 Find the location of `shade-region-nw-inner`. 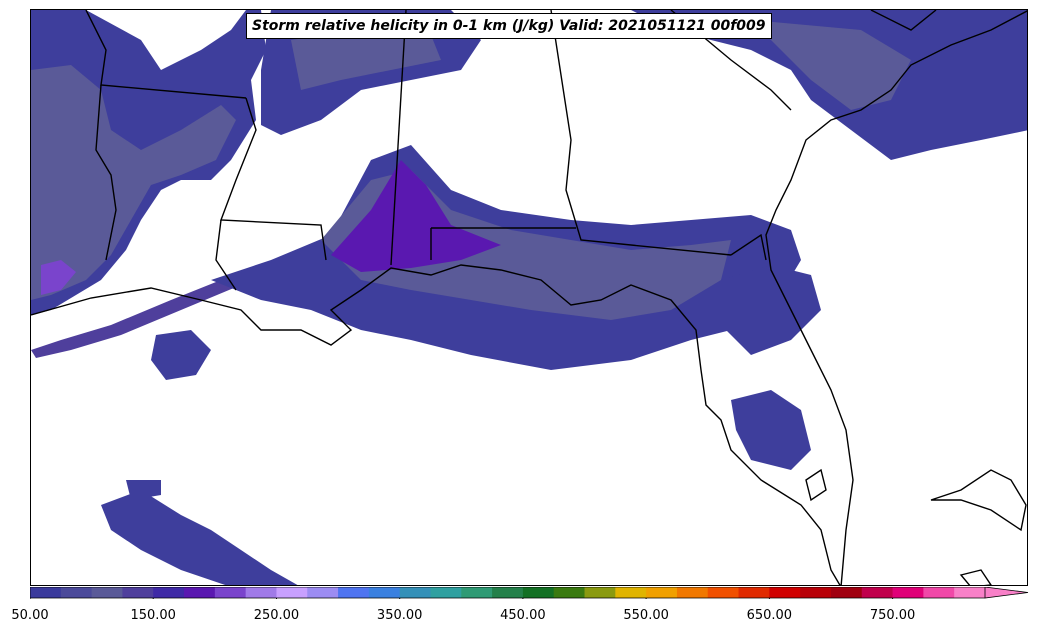

shade-region-nw-inner is located at coordinates (133, 182).